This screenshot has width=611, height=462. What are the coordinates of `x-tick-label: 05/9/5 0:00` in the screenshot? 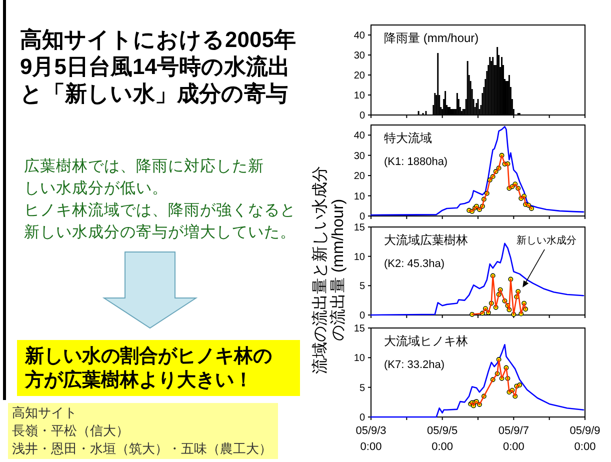 It's located at (442, 439).